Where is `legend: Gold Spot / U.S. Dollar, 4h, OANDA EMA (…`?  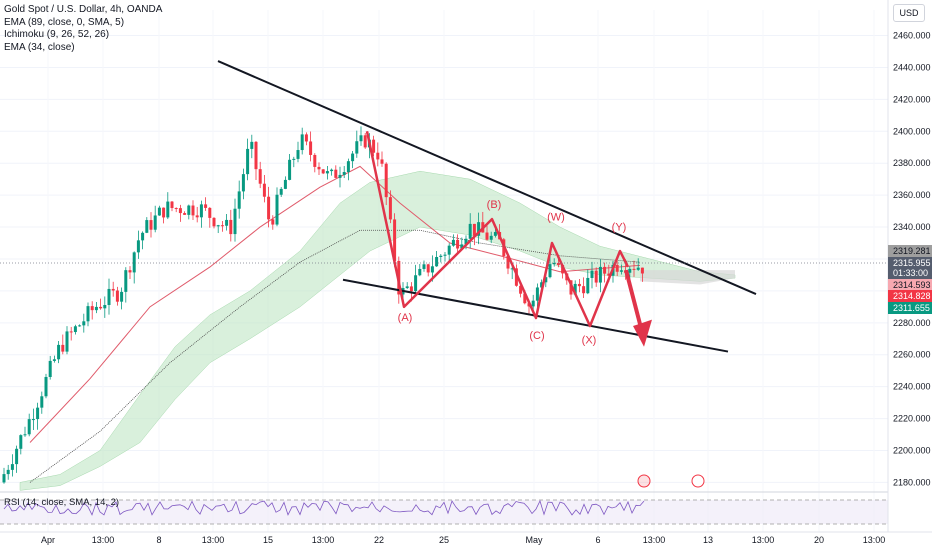 legend: Gold Spot / U.S. Dollar, 4h, OANDA EMA (… is located at coordinates (83, 29).